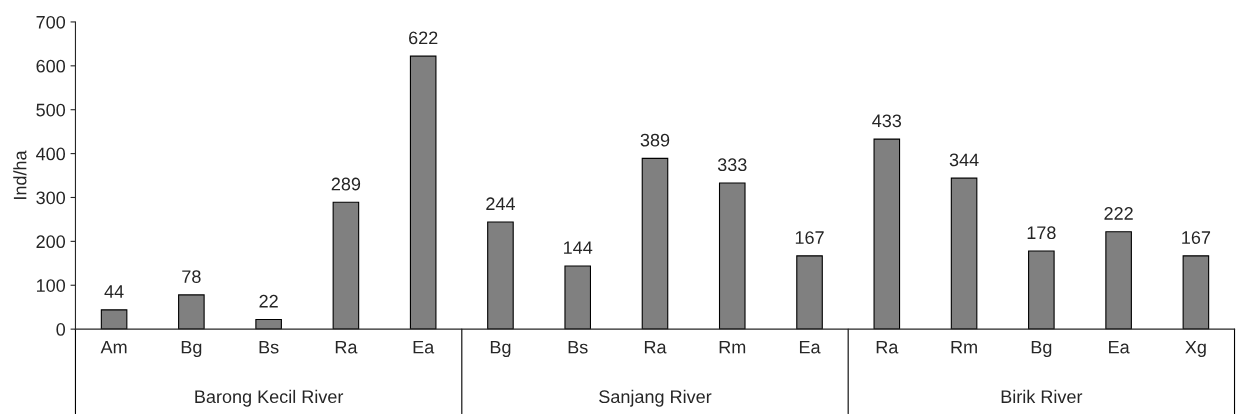  Describe the element at coordinates (20, 174) in the screenshot. I see `y-axis-title: Ind/ha` at that location.